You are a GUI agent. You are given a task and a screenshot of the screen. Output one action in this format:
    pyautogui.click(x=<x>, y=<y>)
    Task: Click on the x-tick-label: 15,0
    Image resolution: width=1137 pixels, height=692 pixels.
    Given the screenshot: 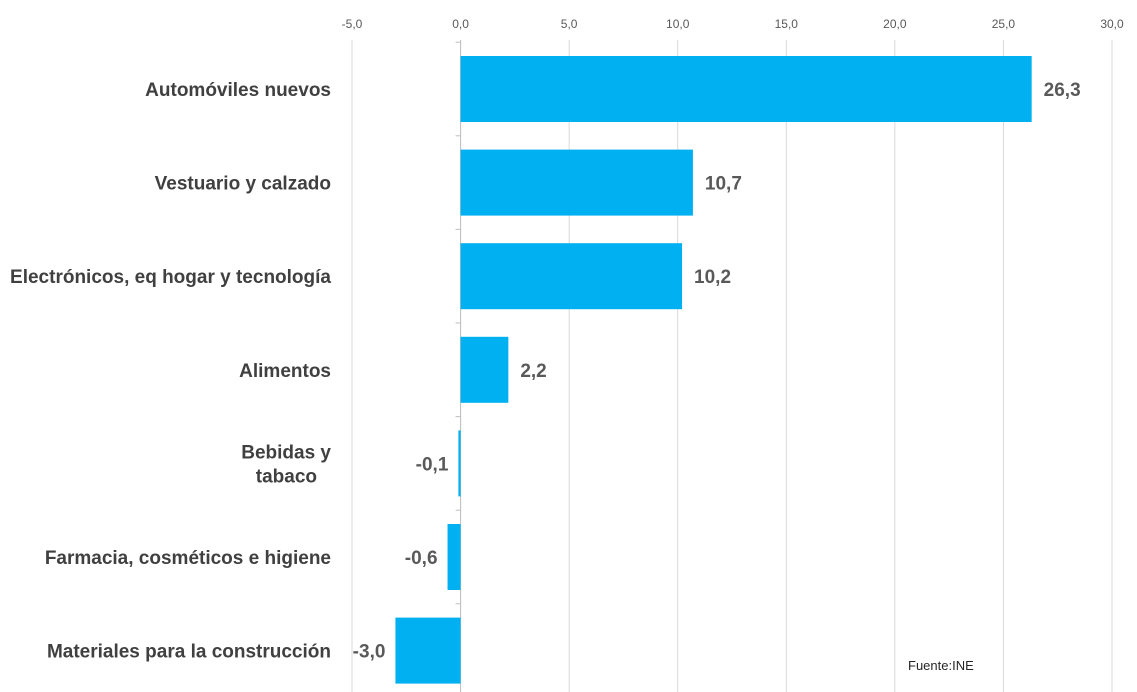 What is the action you would take?
    pyautogui.click(x=787, y=24)
    